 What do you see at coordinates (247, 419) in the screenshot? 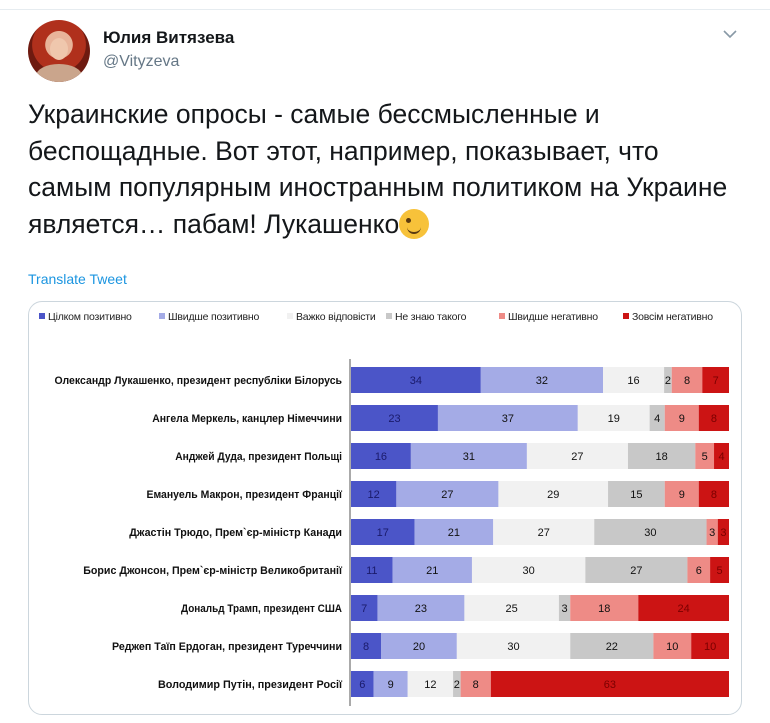
I see `category-label: Ангела Меркель, канцлер Німеччини` at bounding box center [247, 419].